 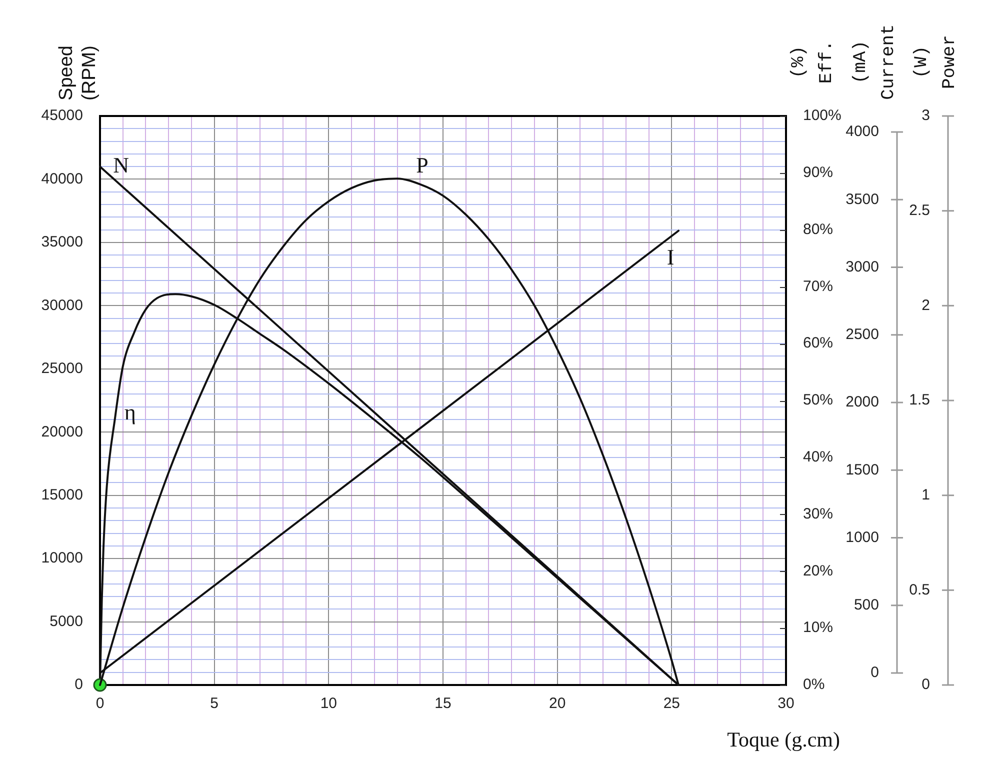 What do you see at coordinates (62, 305) in the screenshot?
I see `y-tick-label: 30000` at bounding box center [62, 305].